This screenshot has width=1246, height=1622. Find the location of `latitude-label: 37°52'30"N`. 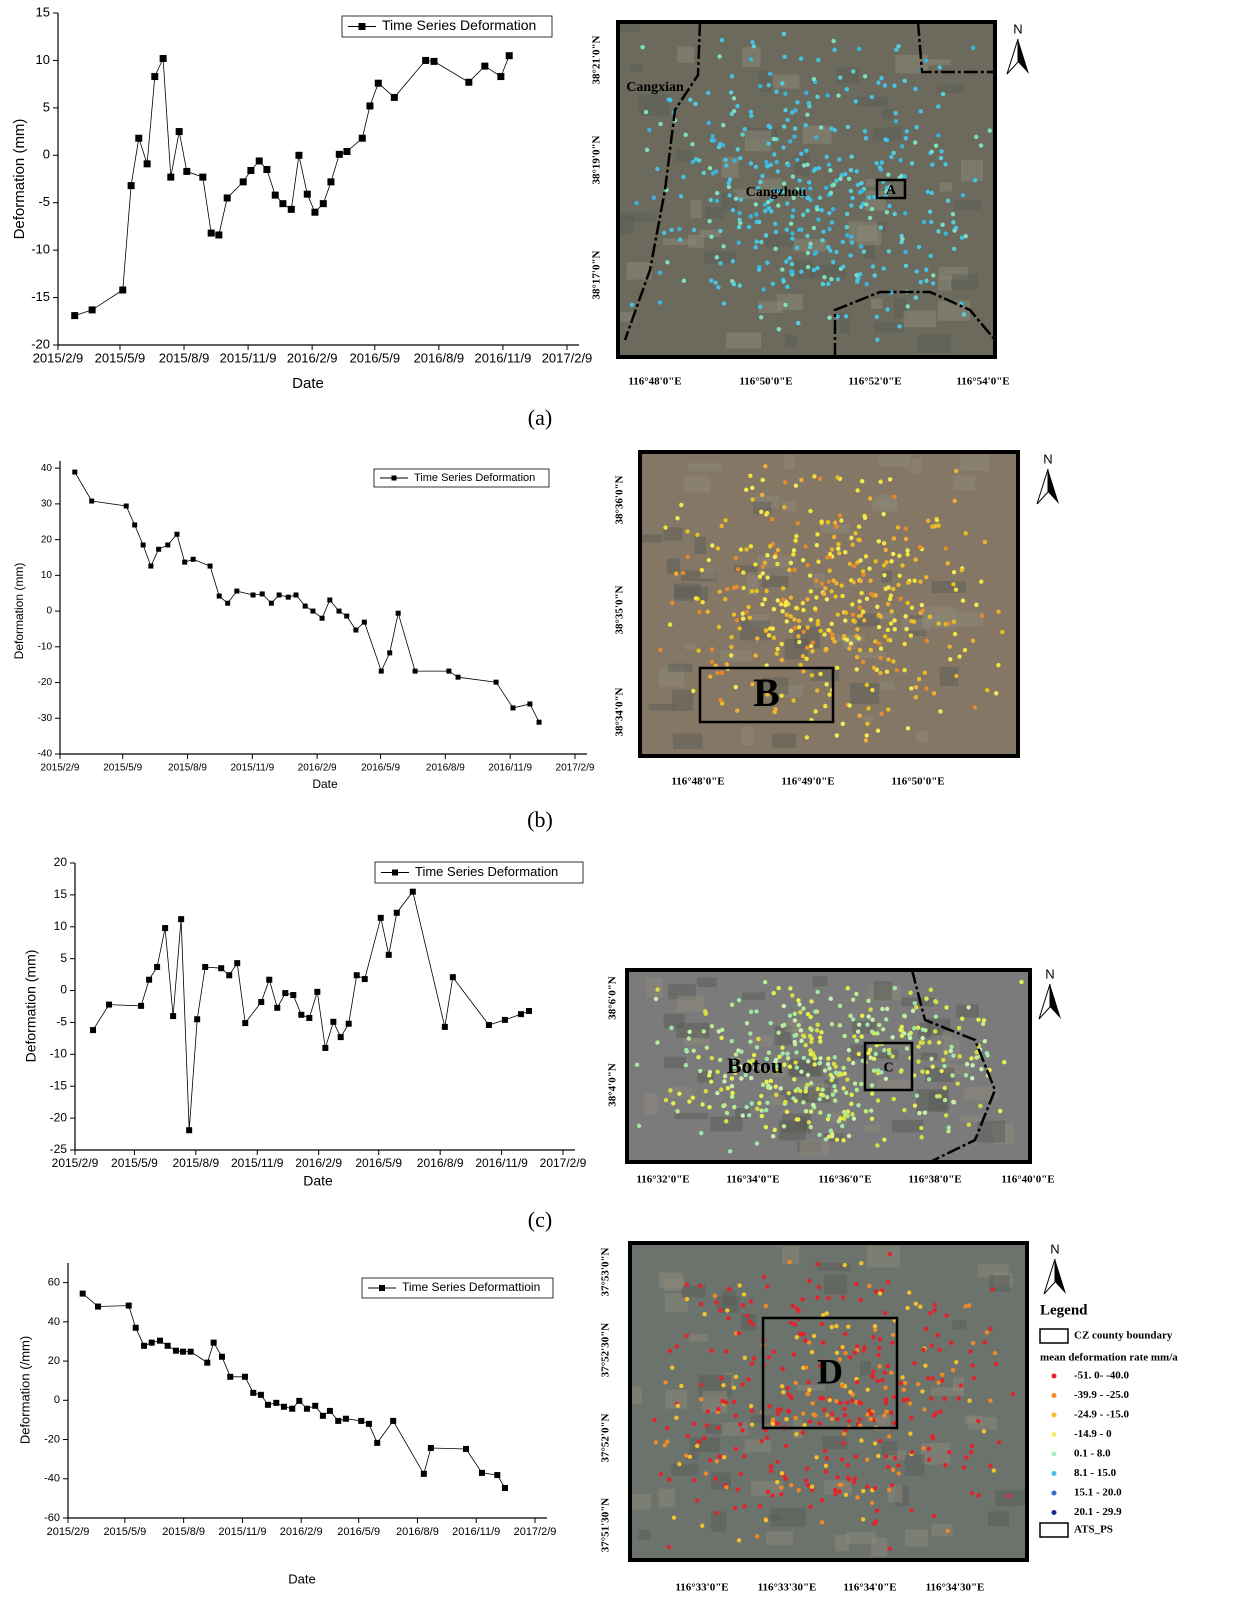

latitude-label: 37°52'30"N is located at coordinates (606, 1350).